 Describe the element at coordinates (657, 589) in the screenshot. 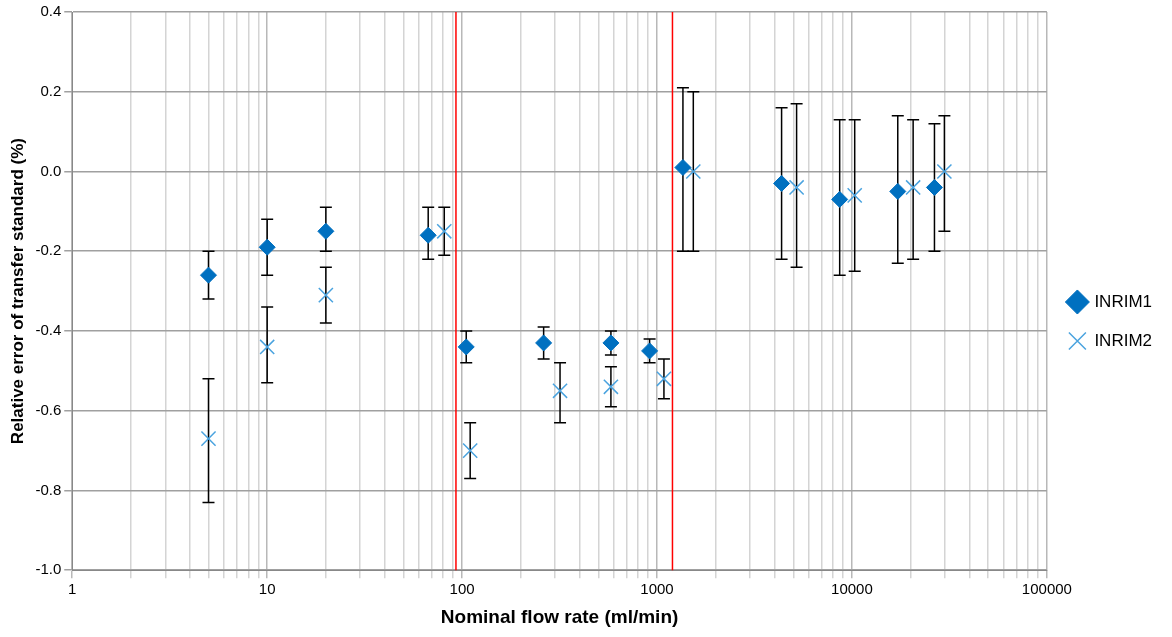

I see `x-tick-label: 1000` at that location.